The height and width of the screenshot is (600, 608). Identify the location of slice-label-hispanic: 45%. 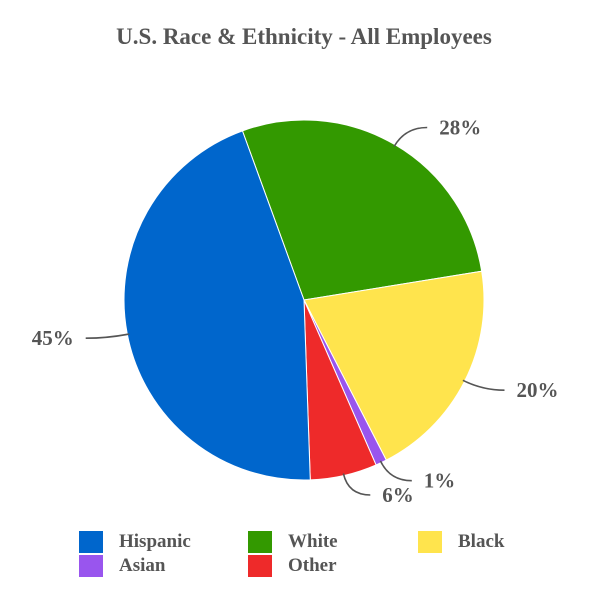
(53, 338).